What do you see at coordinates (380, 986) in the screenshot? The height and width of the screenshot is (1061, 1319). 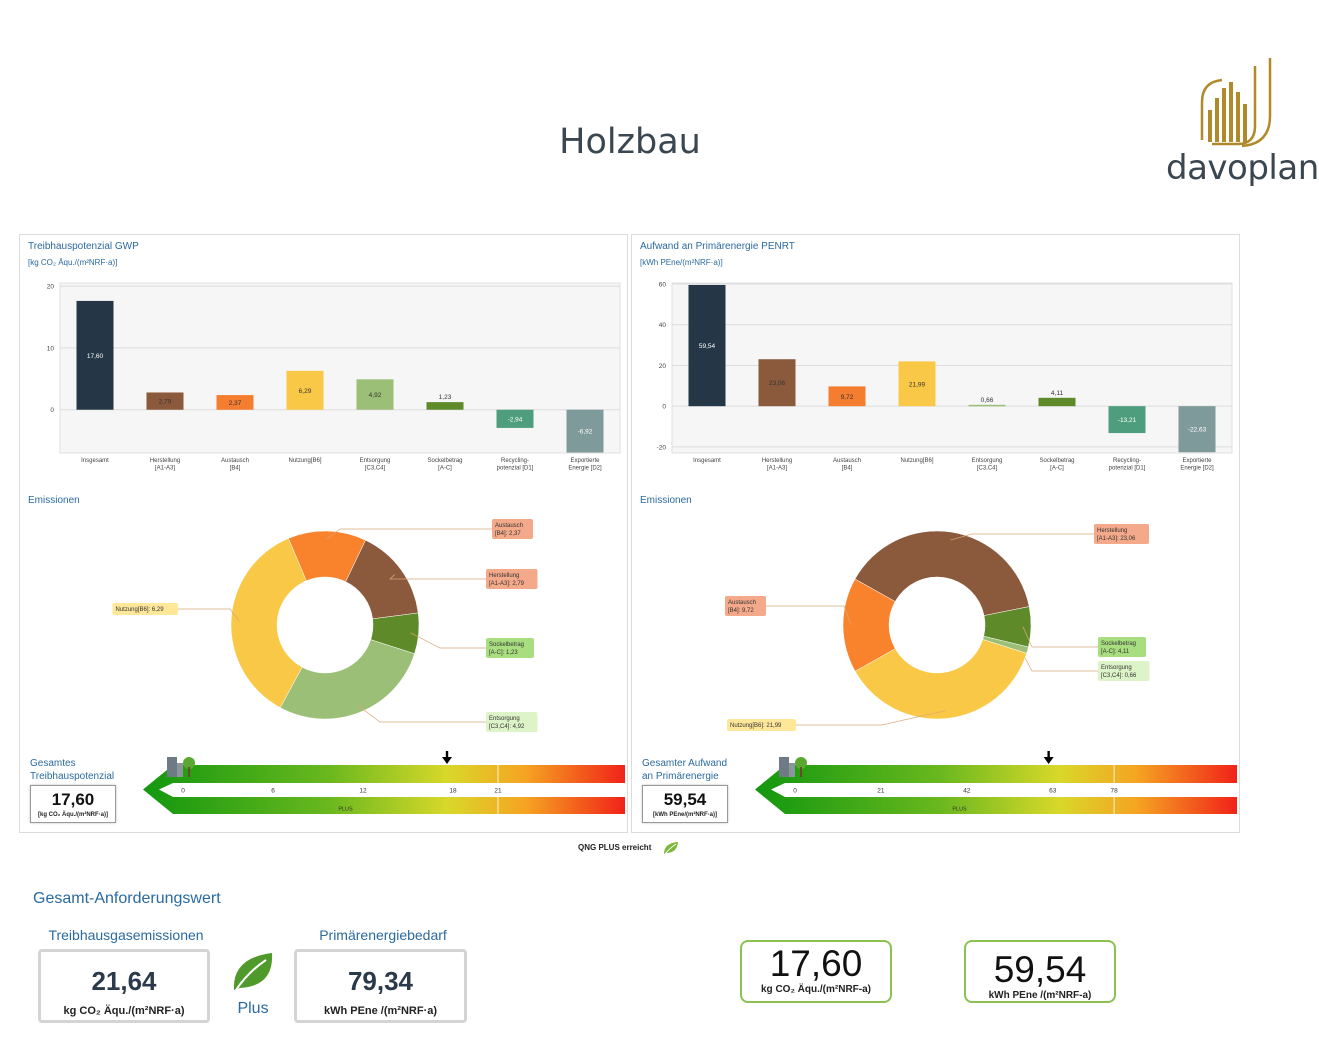 I see `pe-requirement-box: 79,34 kWh PEne /(m²NRF·a)` at bounding box center [380, 986].